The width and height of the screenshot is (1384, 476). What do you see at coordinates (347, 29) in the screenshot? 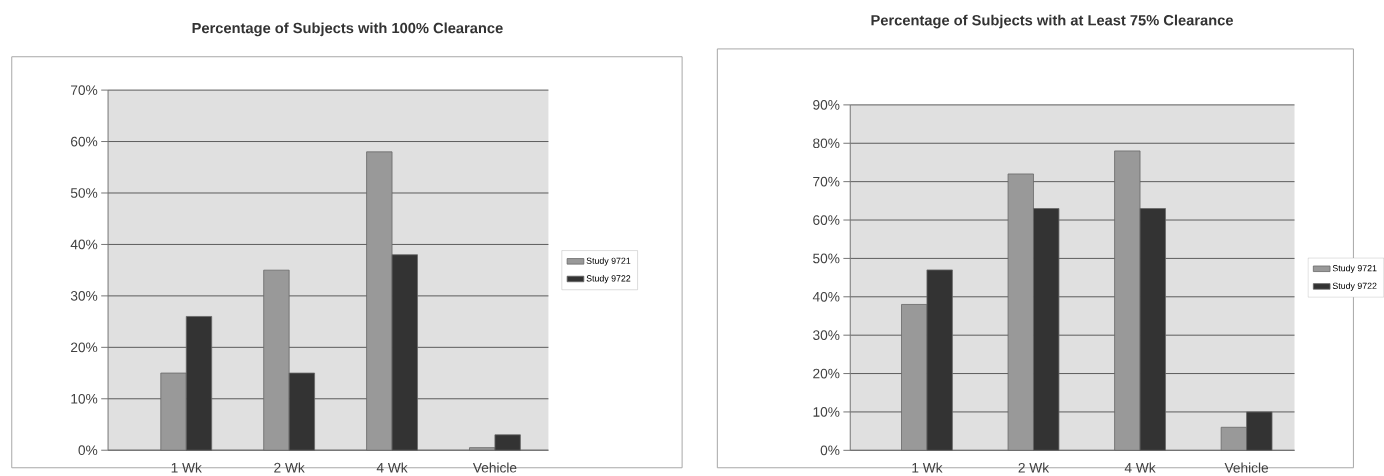
I see `chart-title: Percentage of Subjects with 100% Clearance` at bounding box center [347, 29].